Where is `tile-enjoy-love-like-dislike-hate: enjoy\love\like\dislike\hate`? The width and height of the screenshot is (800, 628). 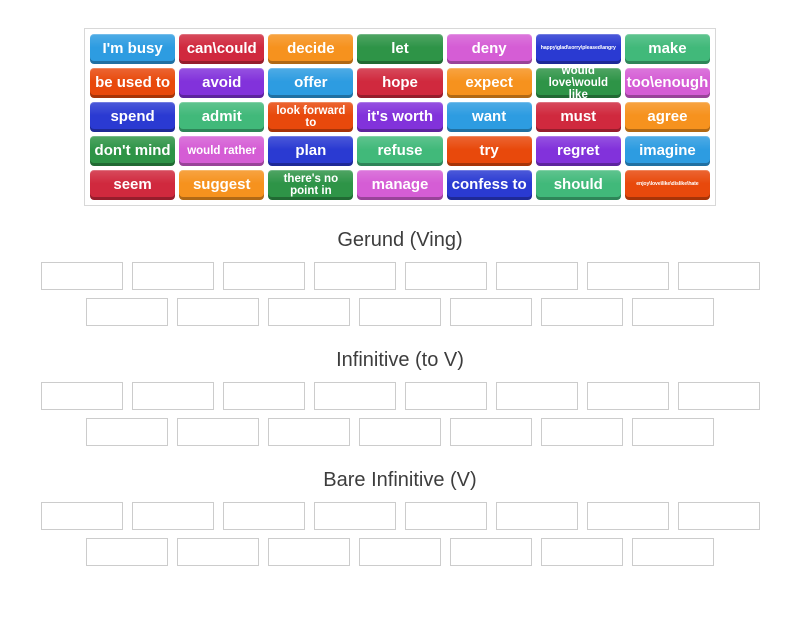
tile-enjoy-love-like-dislike-hate: enjoy\love\like\dislike\hate is located at coordinates (667, 185).